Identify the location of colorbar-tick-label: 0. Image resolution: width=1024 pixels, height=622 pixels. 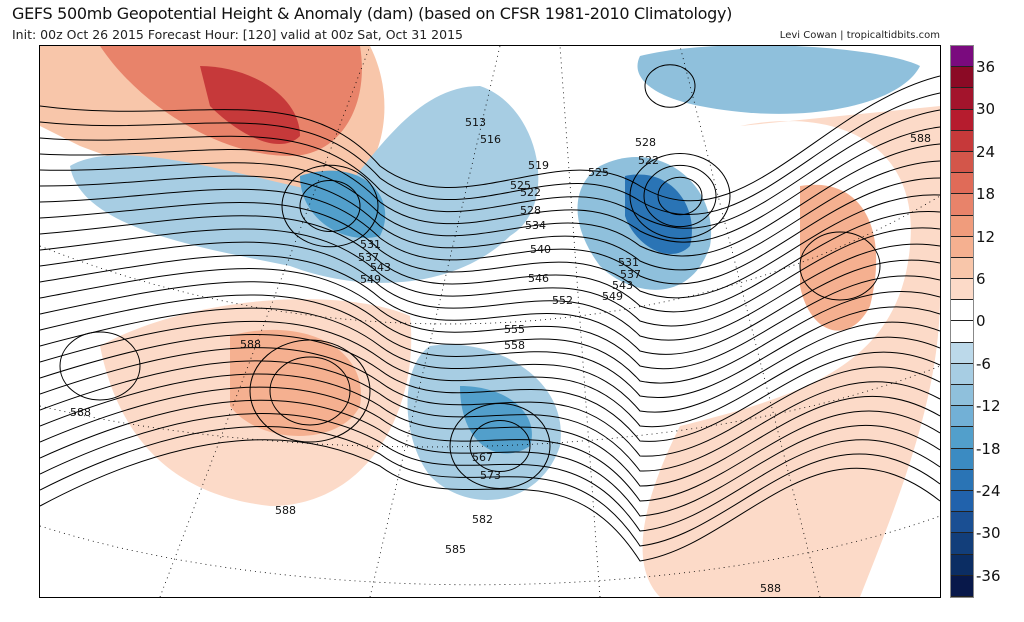
(981, 321).